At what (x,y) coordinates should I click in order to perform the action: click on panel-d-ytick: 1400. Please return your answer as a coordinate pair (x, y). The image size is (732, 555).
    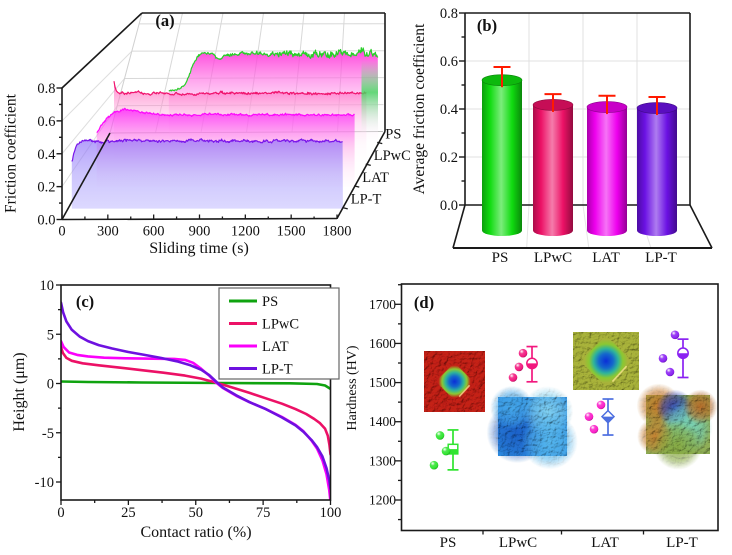
    Looking at the image, I should click on (382, 421).